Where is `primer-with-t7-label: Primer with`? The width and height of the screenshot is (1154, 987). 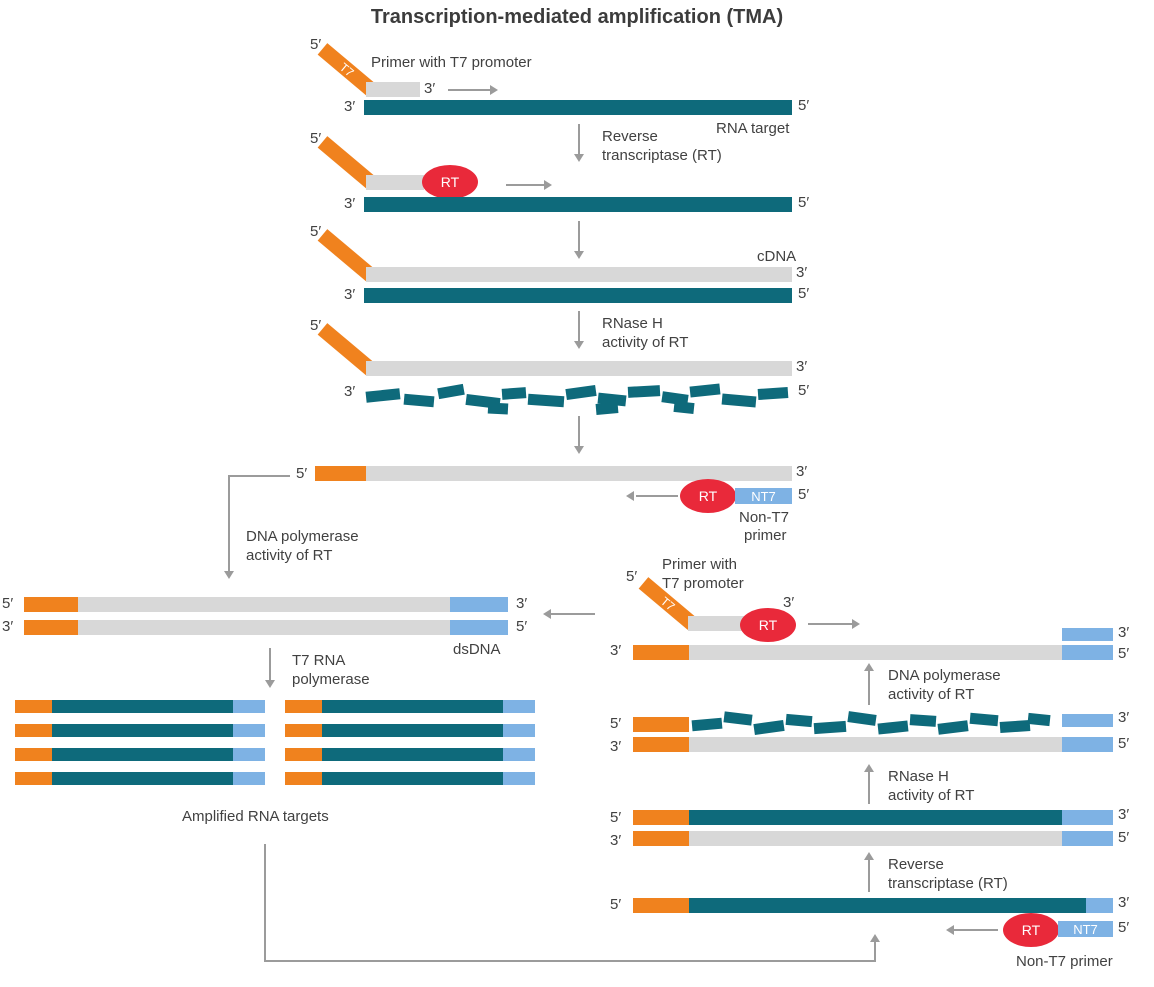
primer-with-t7-label: Primer with is located at coordinates (700, 564).